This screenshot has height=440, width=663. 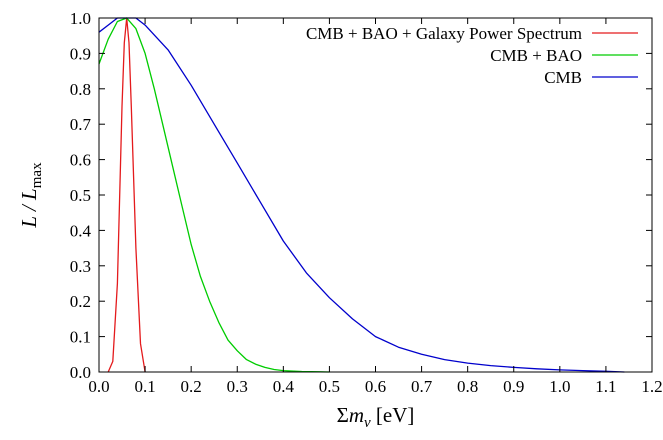 What do you see at coordinates (237, 386) in the screenshot?
I see `x-tick-label: 0.3` at bounding box center [237, 386].